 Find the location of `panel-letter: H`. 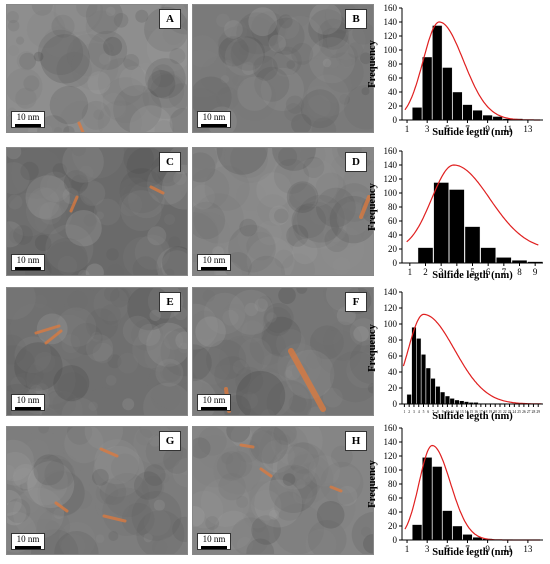

panel-letter: H is located at coordinates (356, 441).